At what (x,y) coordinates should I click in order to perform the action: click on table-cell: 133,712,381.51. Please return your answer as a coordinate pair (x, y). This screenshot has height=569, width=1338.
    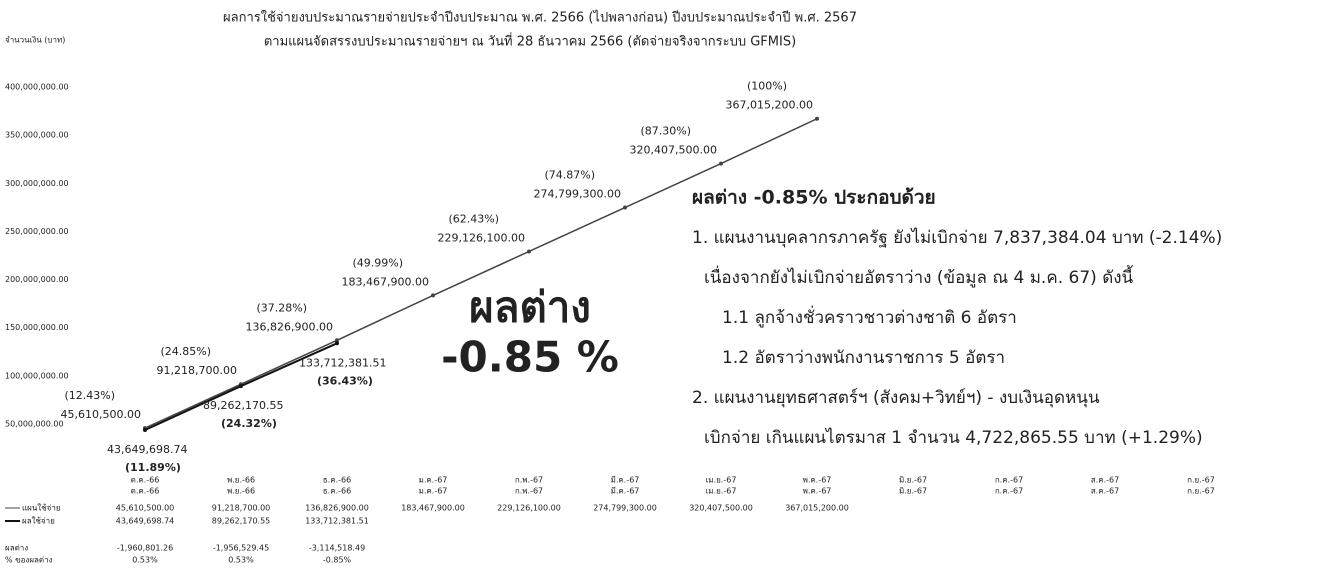
    Looking at the image, I should click on (337, 521).